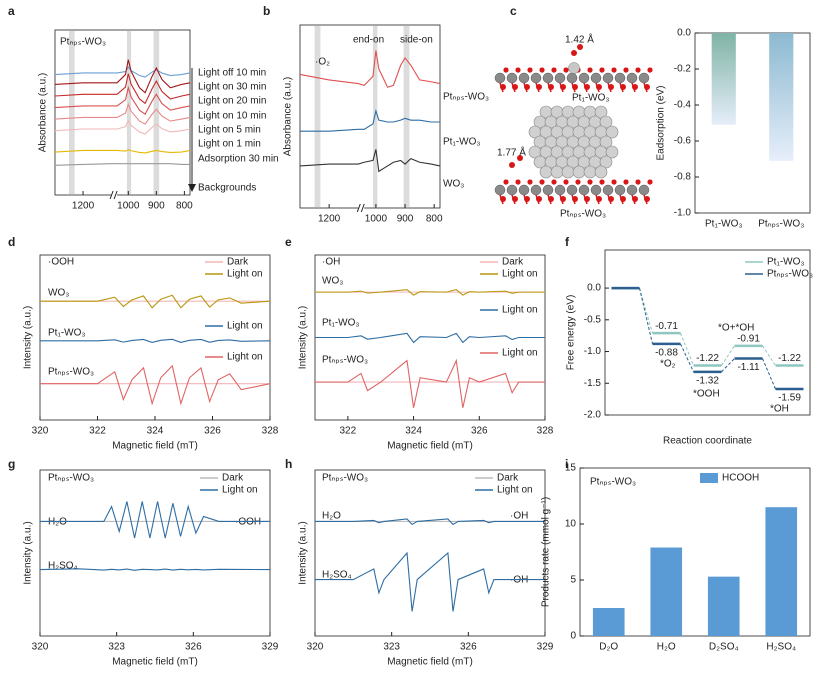 This screenshot has width=823, height=678. I want to click on y-tick-label: 15, so click(571, 468).